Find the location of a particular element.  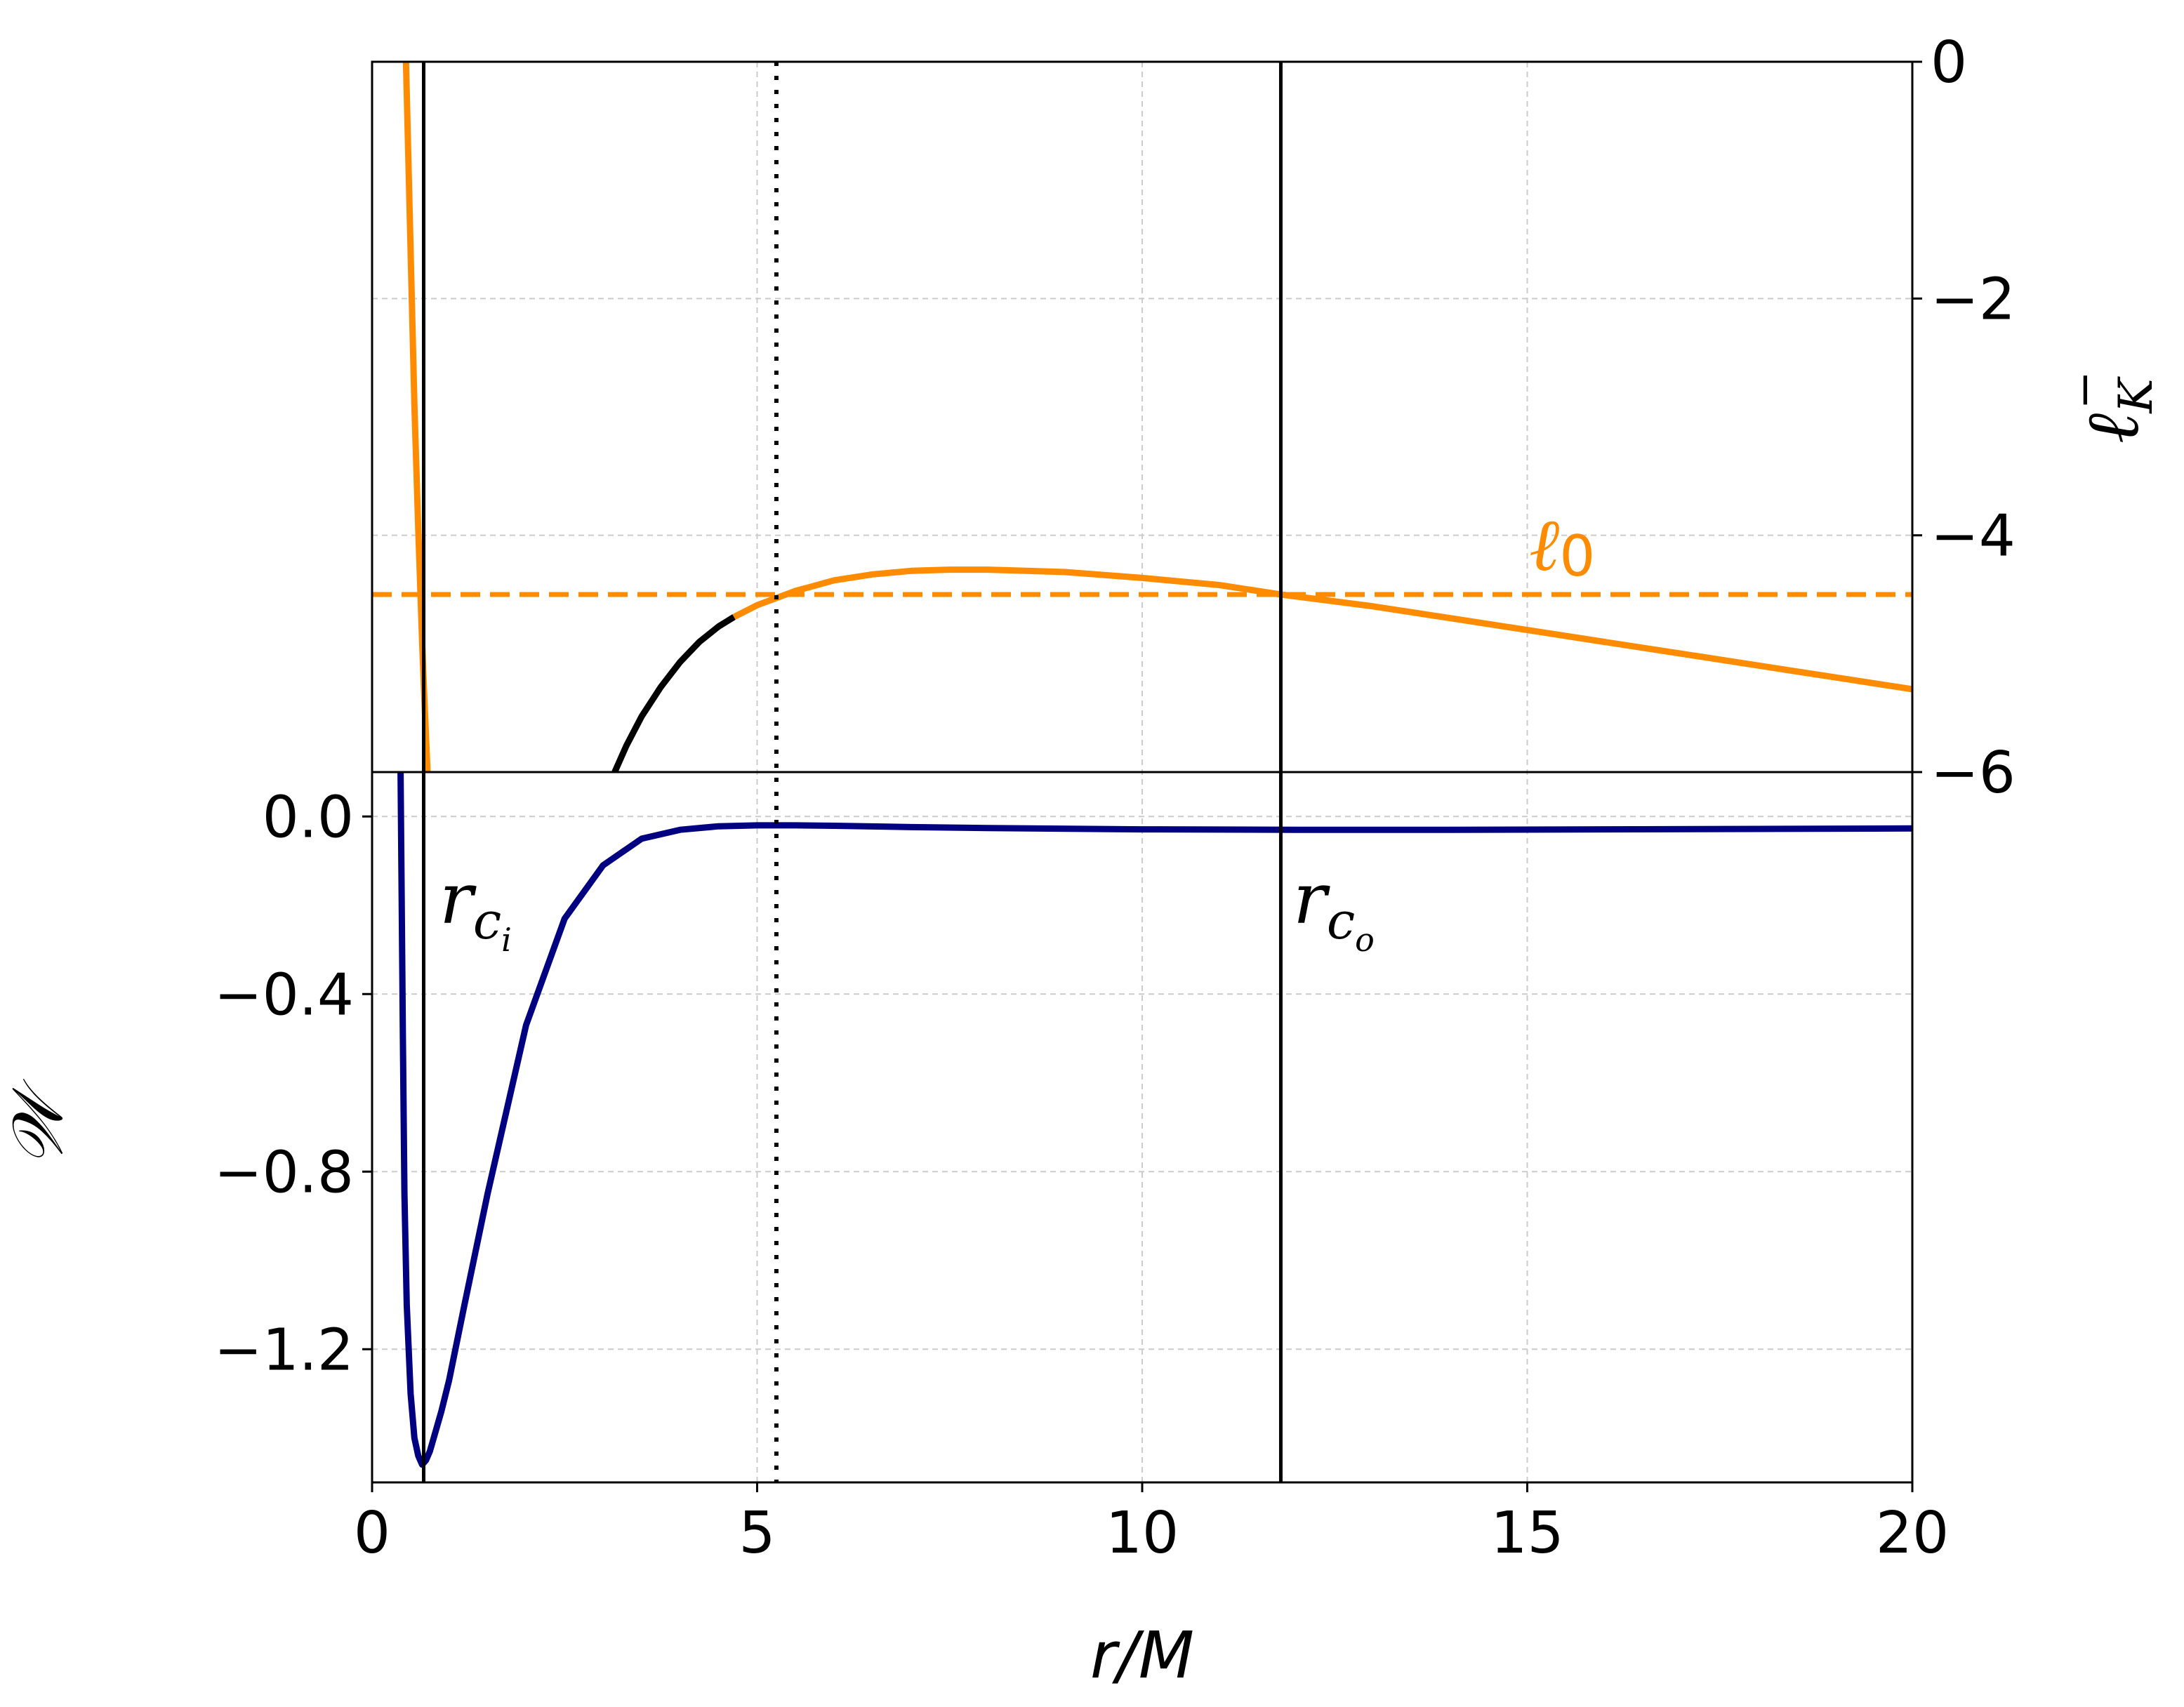

bottom-y-tick-label: −0.8 is located at coordinates (284, 1172).